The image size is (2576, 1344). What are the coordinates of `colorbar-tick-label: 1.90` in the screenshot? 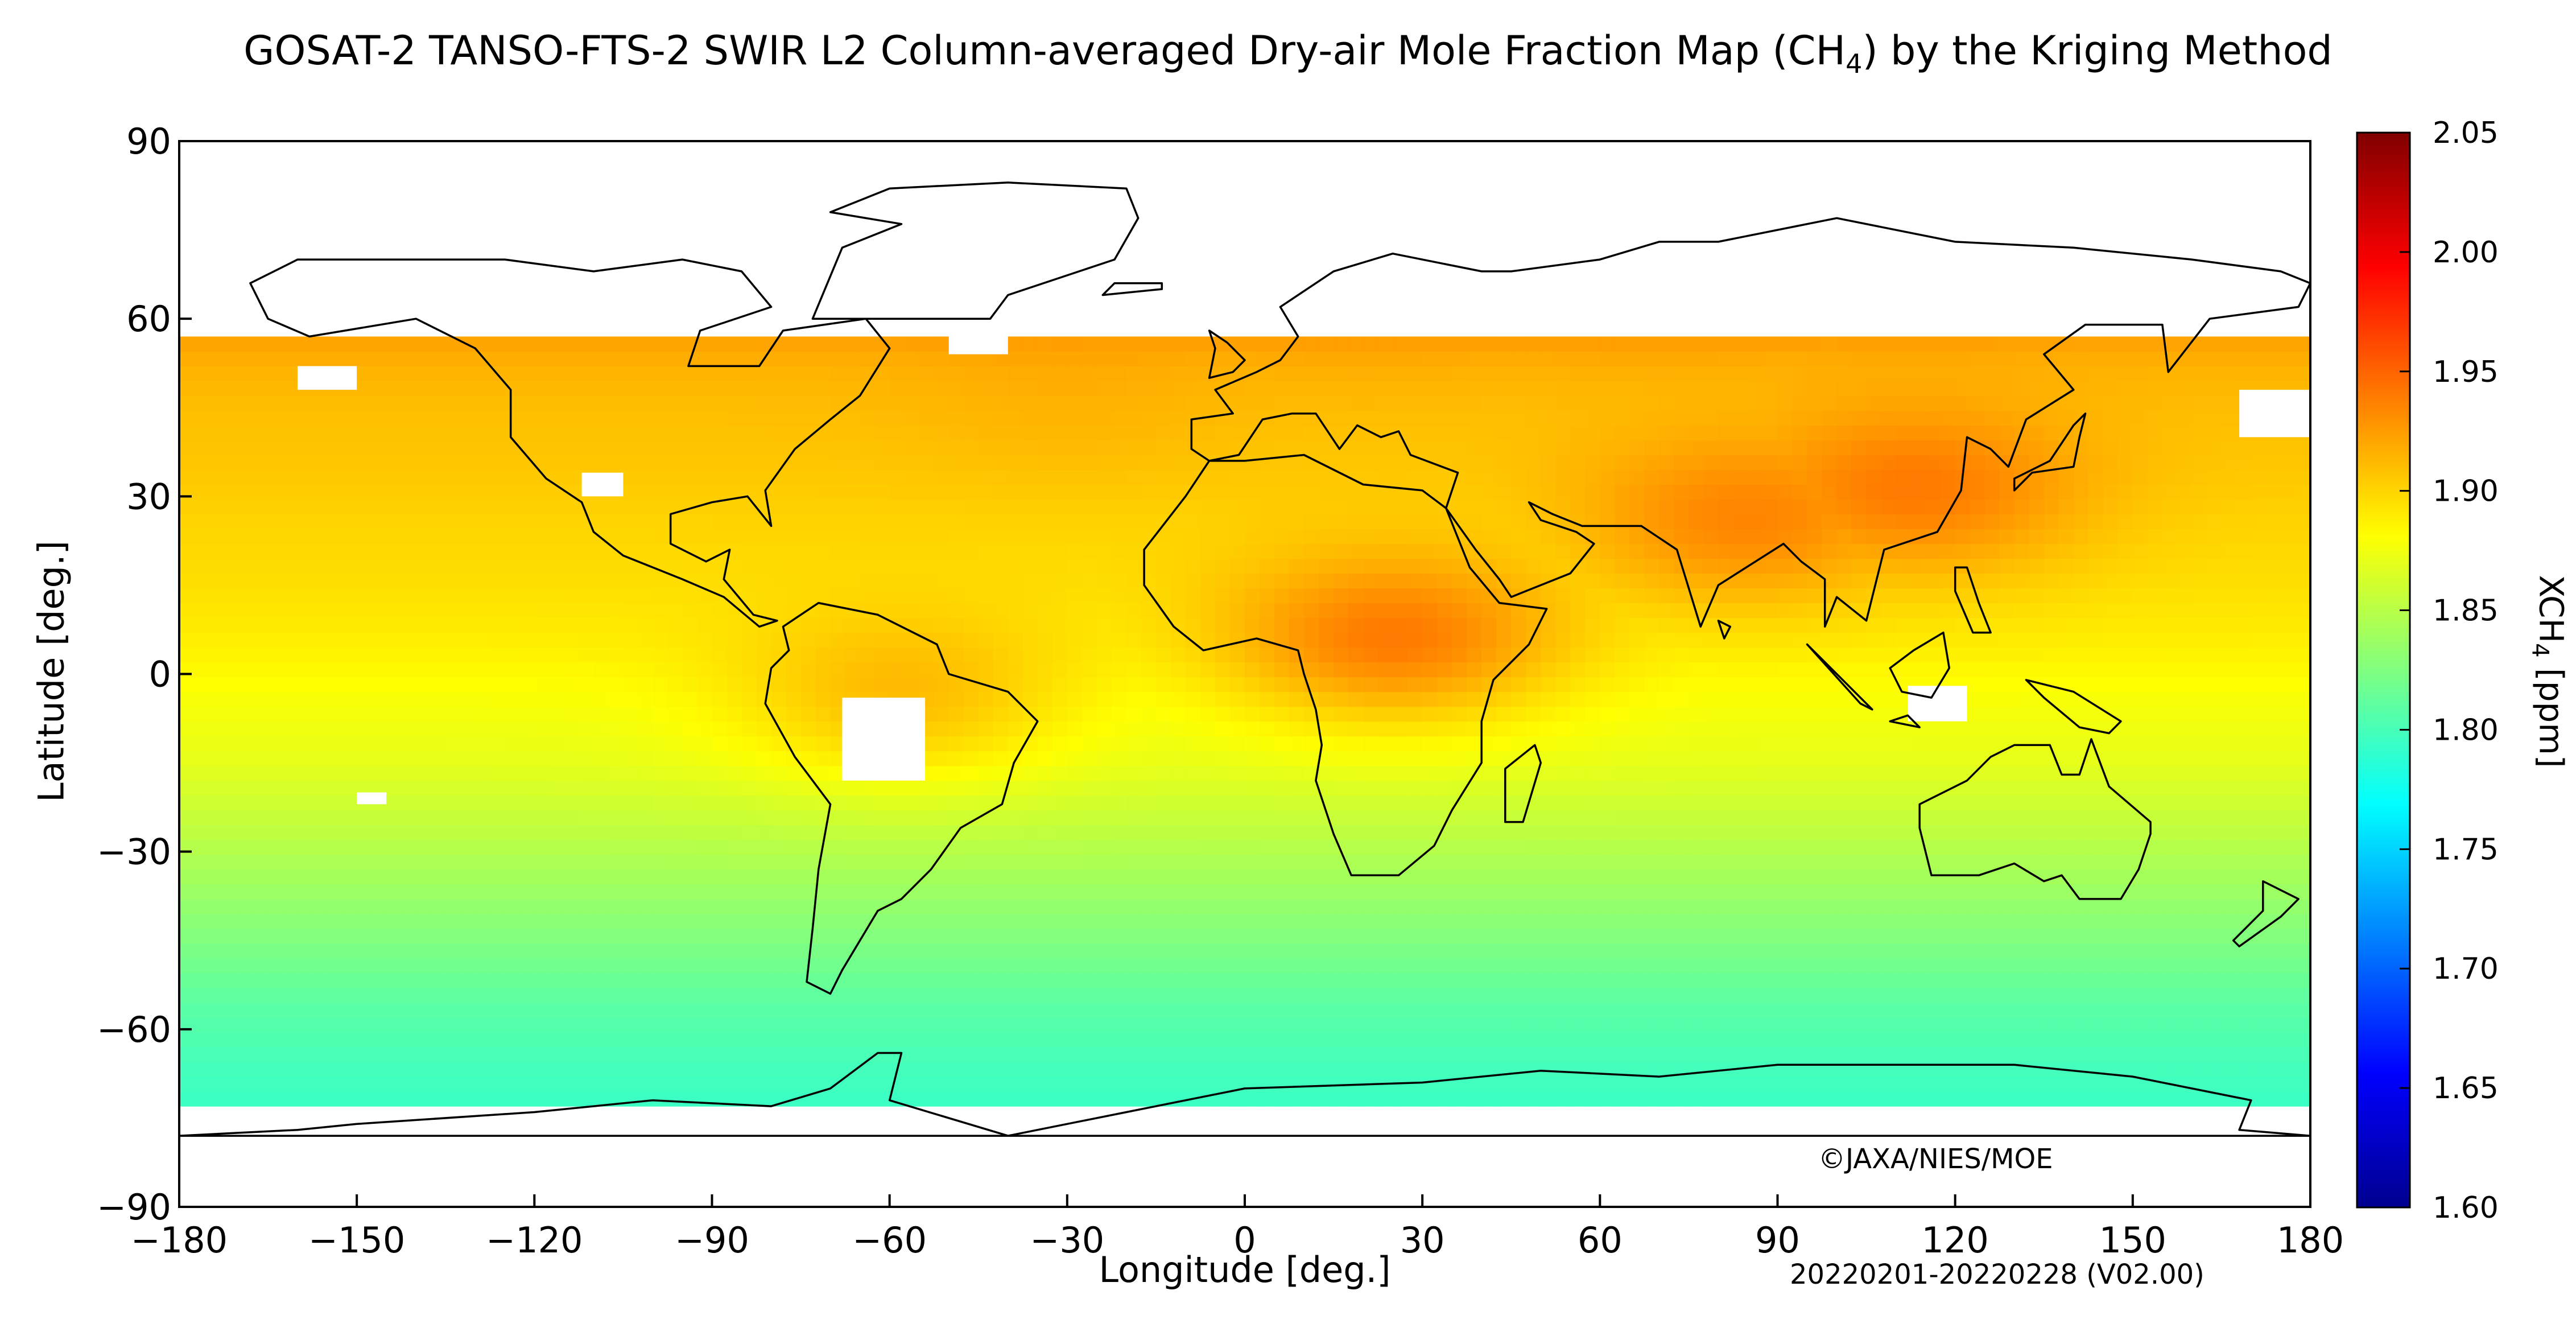 It's located at (2466, 492).